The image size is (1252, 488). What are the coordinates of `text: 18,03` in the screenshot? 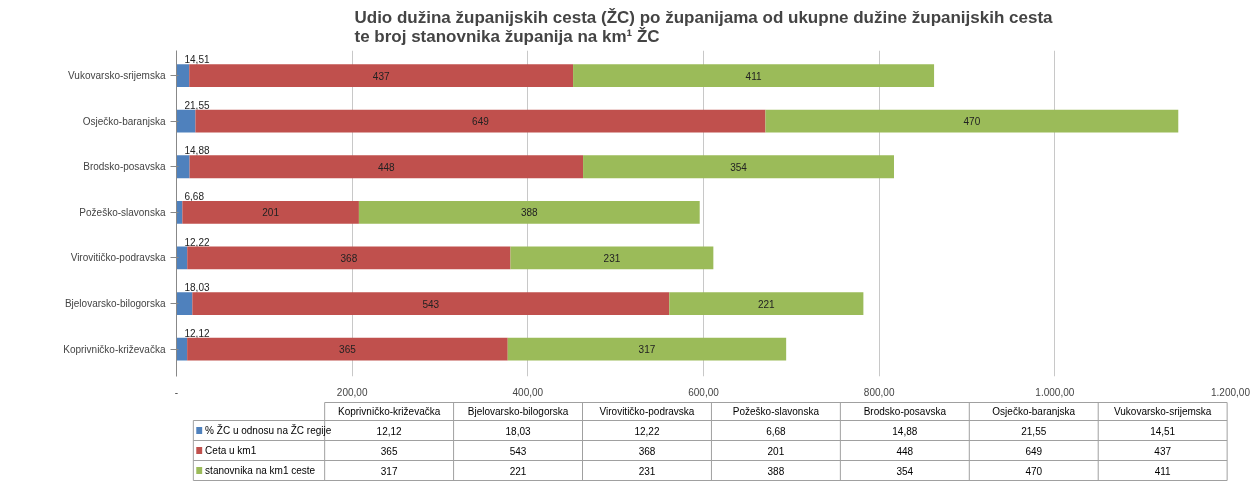 It's located at (518, 431).